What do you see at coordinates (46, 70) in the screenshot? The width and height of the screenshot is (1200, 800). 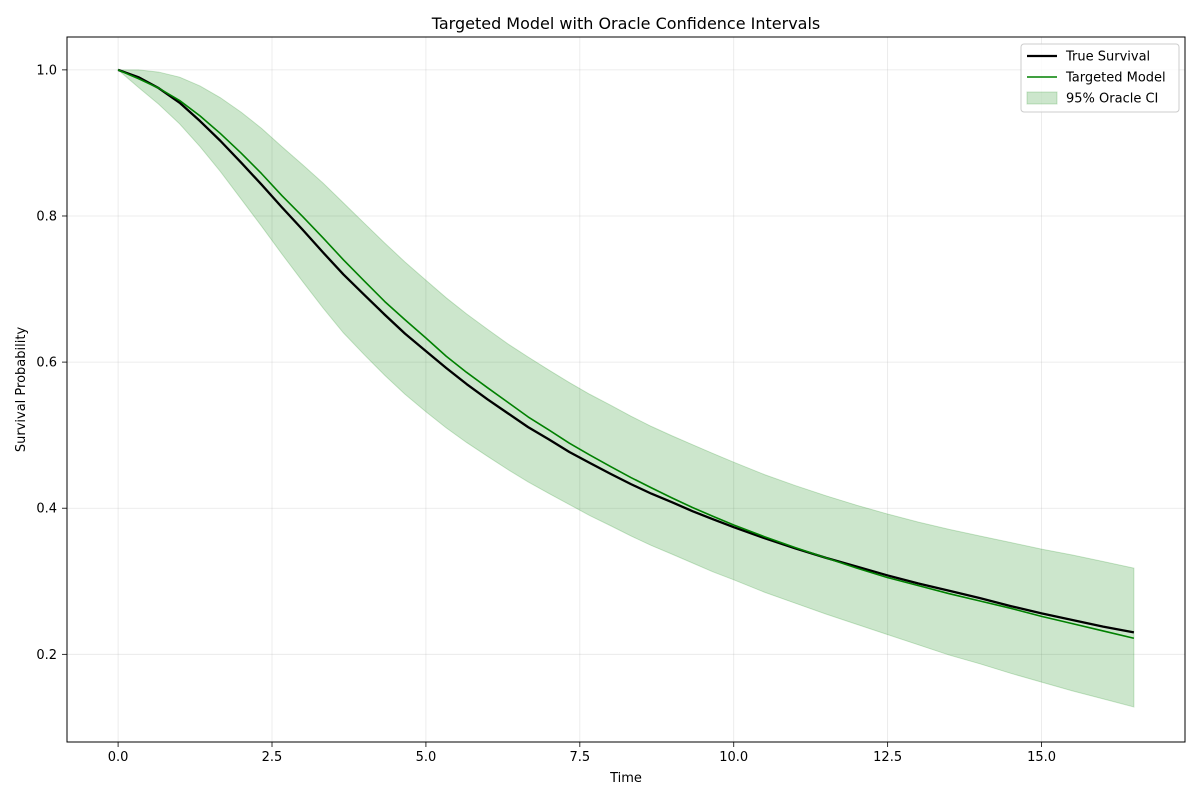 I see `y-tick-label: 1.0` at bounding box center [46, 70].